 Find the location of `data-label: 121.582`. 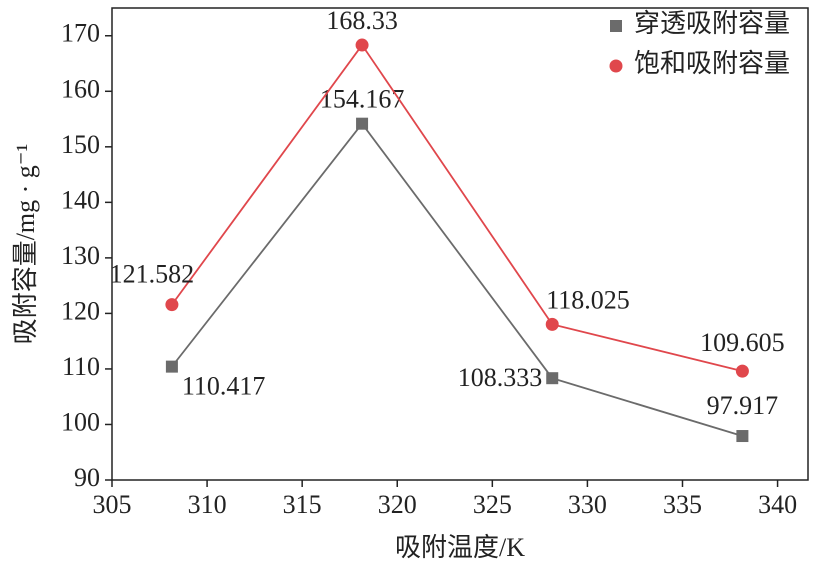

data-label: 121.582 is located at coordinates (152, 274).